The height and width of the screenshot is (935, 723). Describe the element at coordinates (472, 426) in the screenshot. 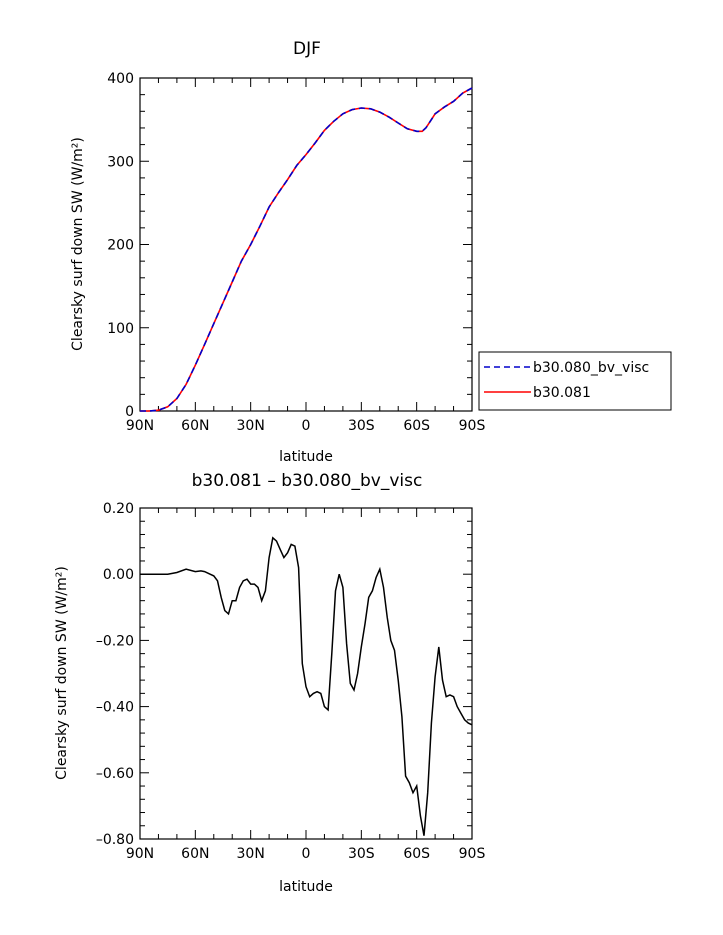

I see `top-x-tick-label: 90S` at that location.